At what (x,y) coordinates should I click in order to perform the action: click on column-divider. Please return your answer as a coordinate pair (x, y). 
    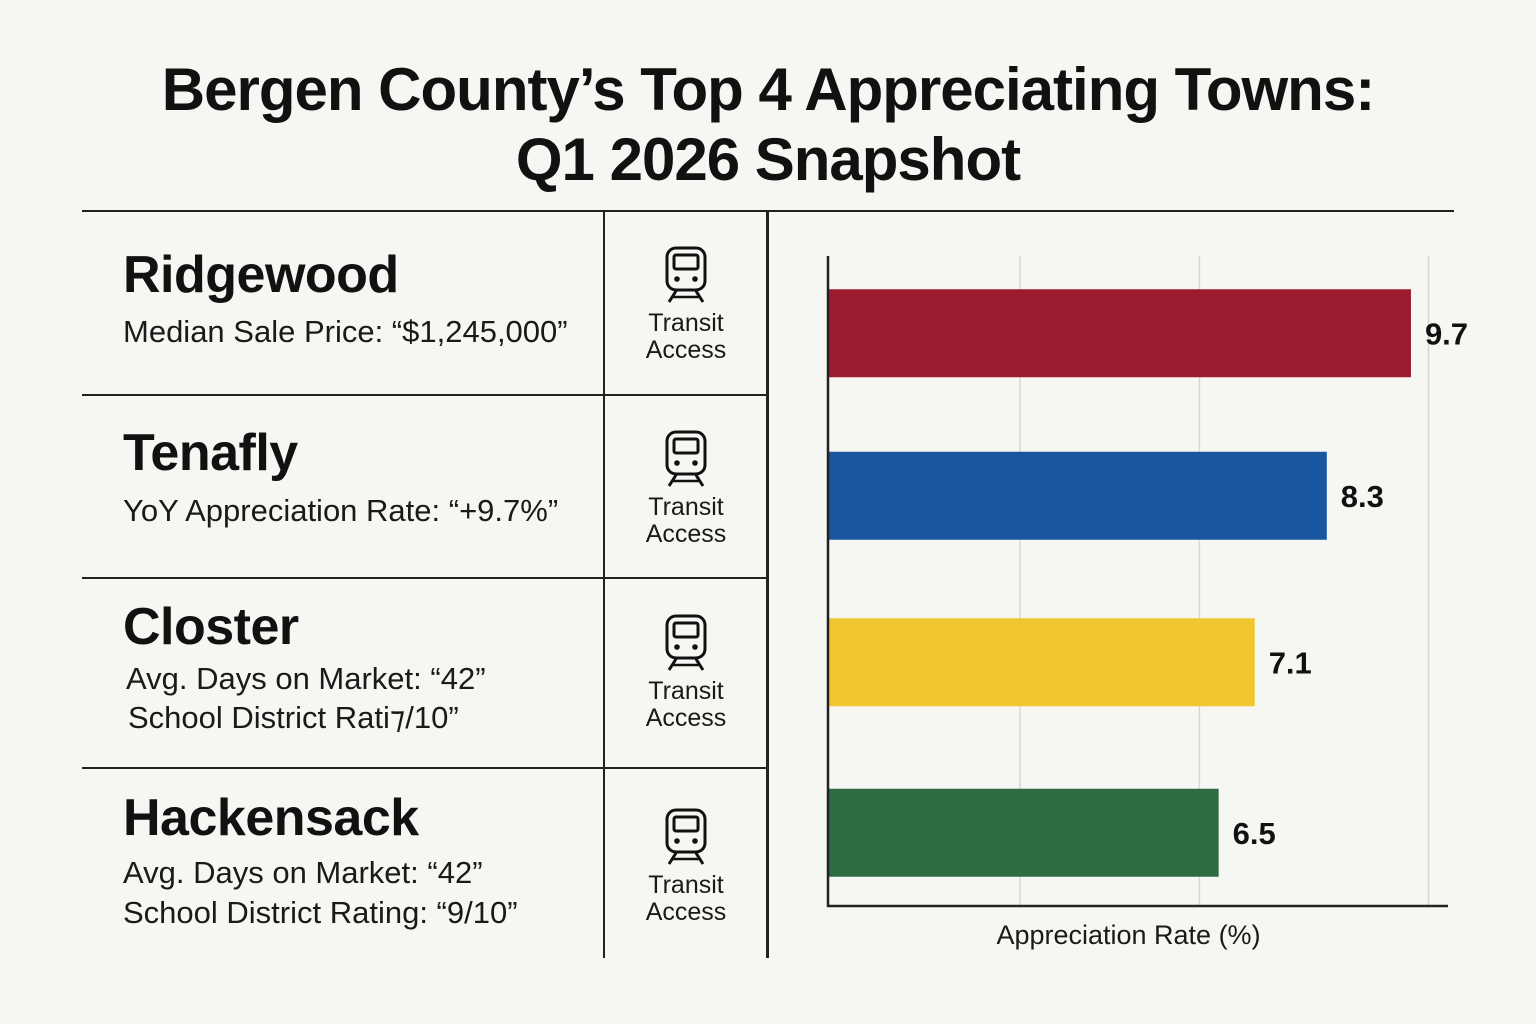
    Looking at the image, I should click on (604, 585).